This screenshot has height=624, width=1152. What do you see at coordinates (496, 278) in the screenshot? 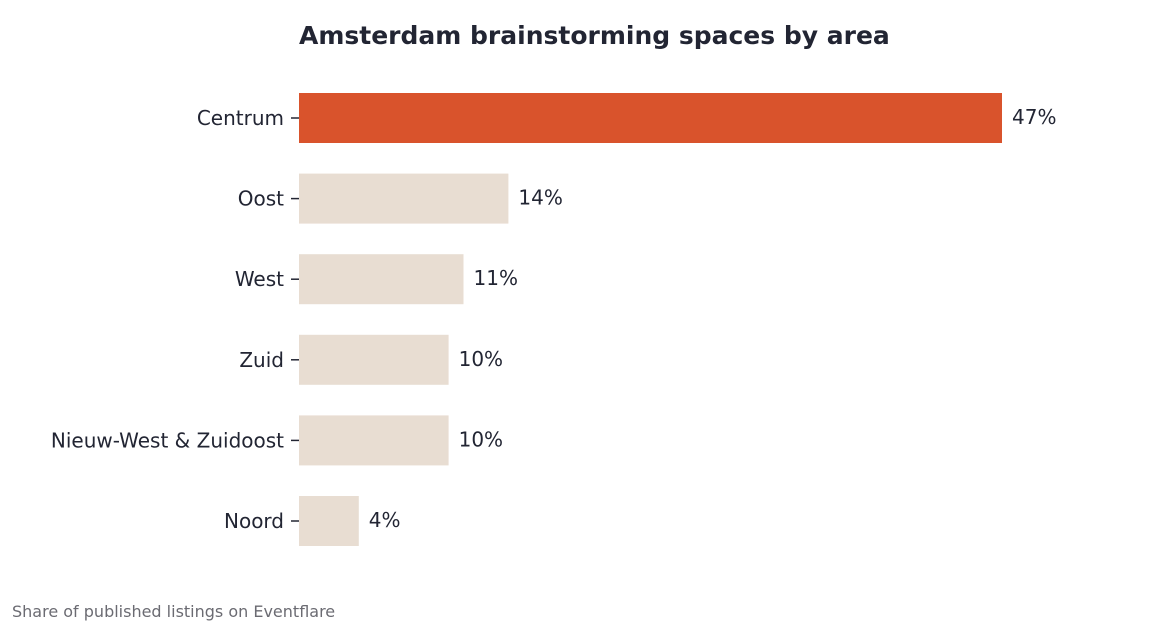
I see `data-label: 11%` at bounding box center [496, 278].